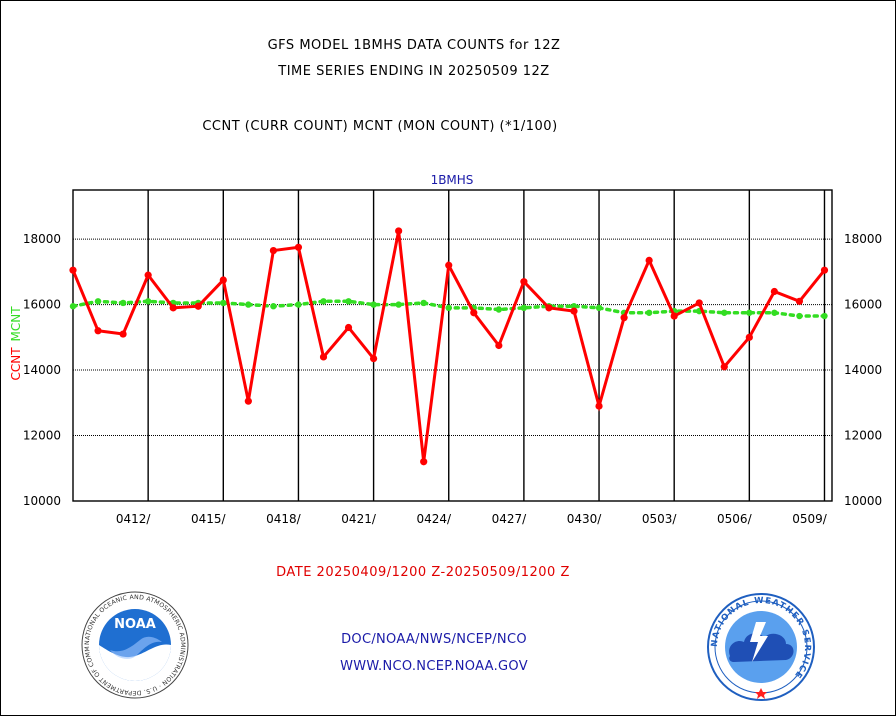  I want to click on y-tick-label-right: 12000, so click(863, 436).